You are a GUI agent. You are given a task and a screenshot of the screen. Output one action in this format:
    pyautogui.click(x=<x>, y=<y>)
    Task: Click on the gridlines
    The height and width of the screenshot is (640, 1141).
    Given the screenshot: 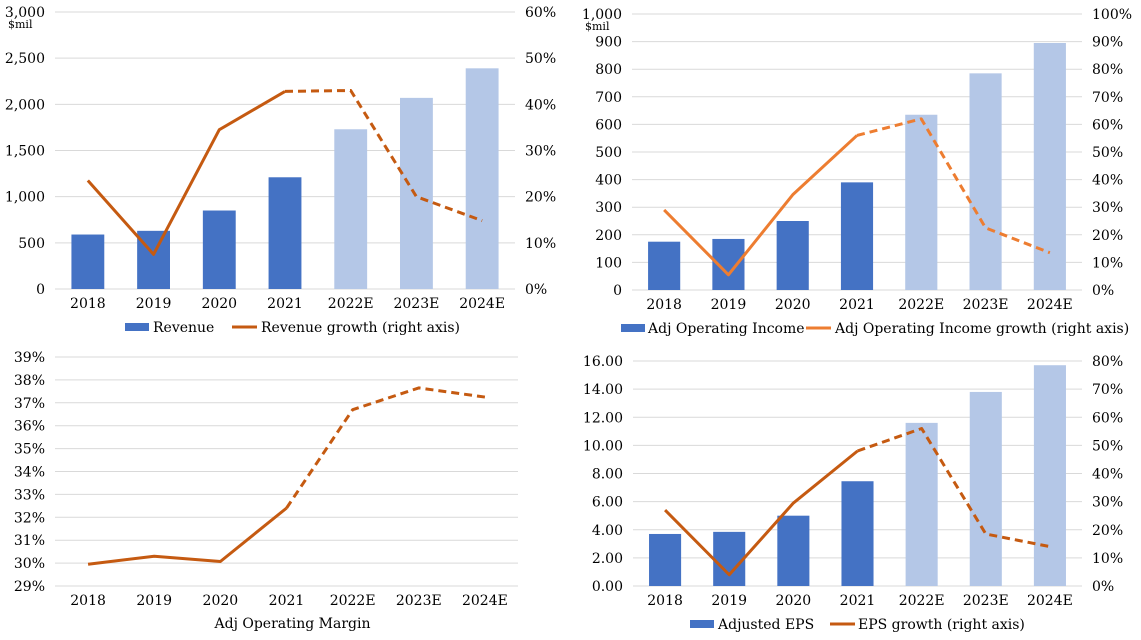 What is the action you would take?
    pyautogui.click(x=286, y=471)
    